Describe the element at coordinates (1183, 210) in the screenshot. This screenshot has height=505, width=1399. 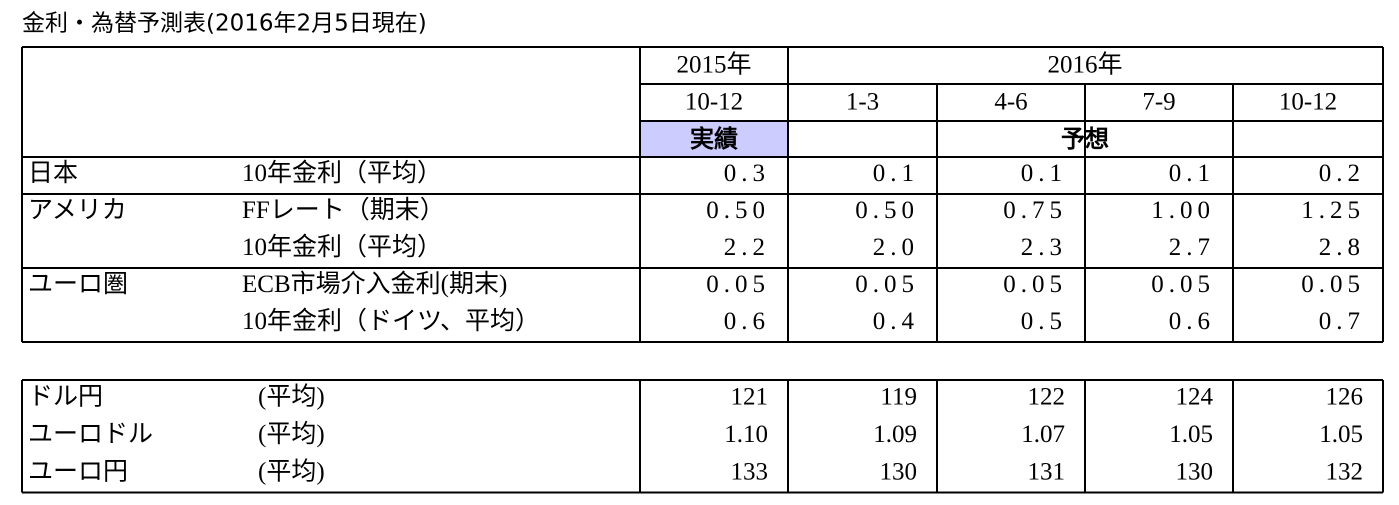
I see `value-cell: 1.00` at that location.